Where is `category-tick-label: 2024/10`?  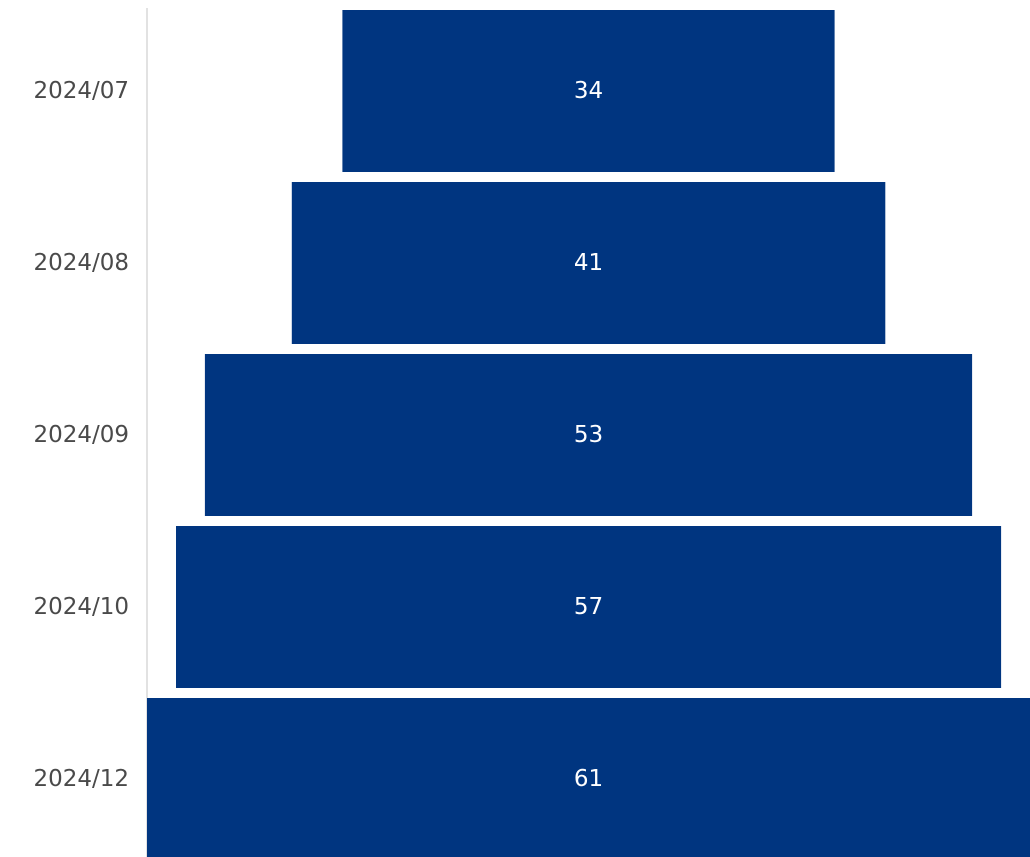 category-tick-label: 2024/10 is located at coordinates (81, 607).